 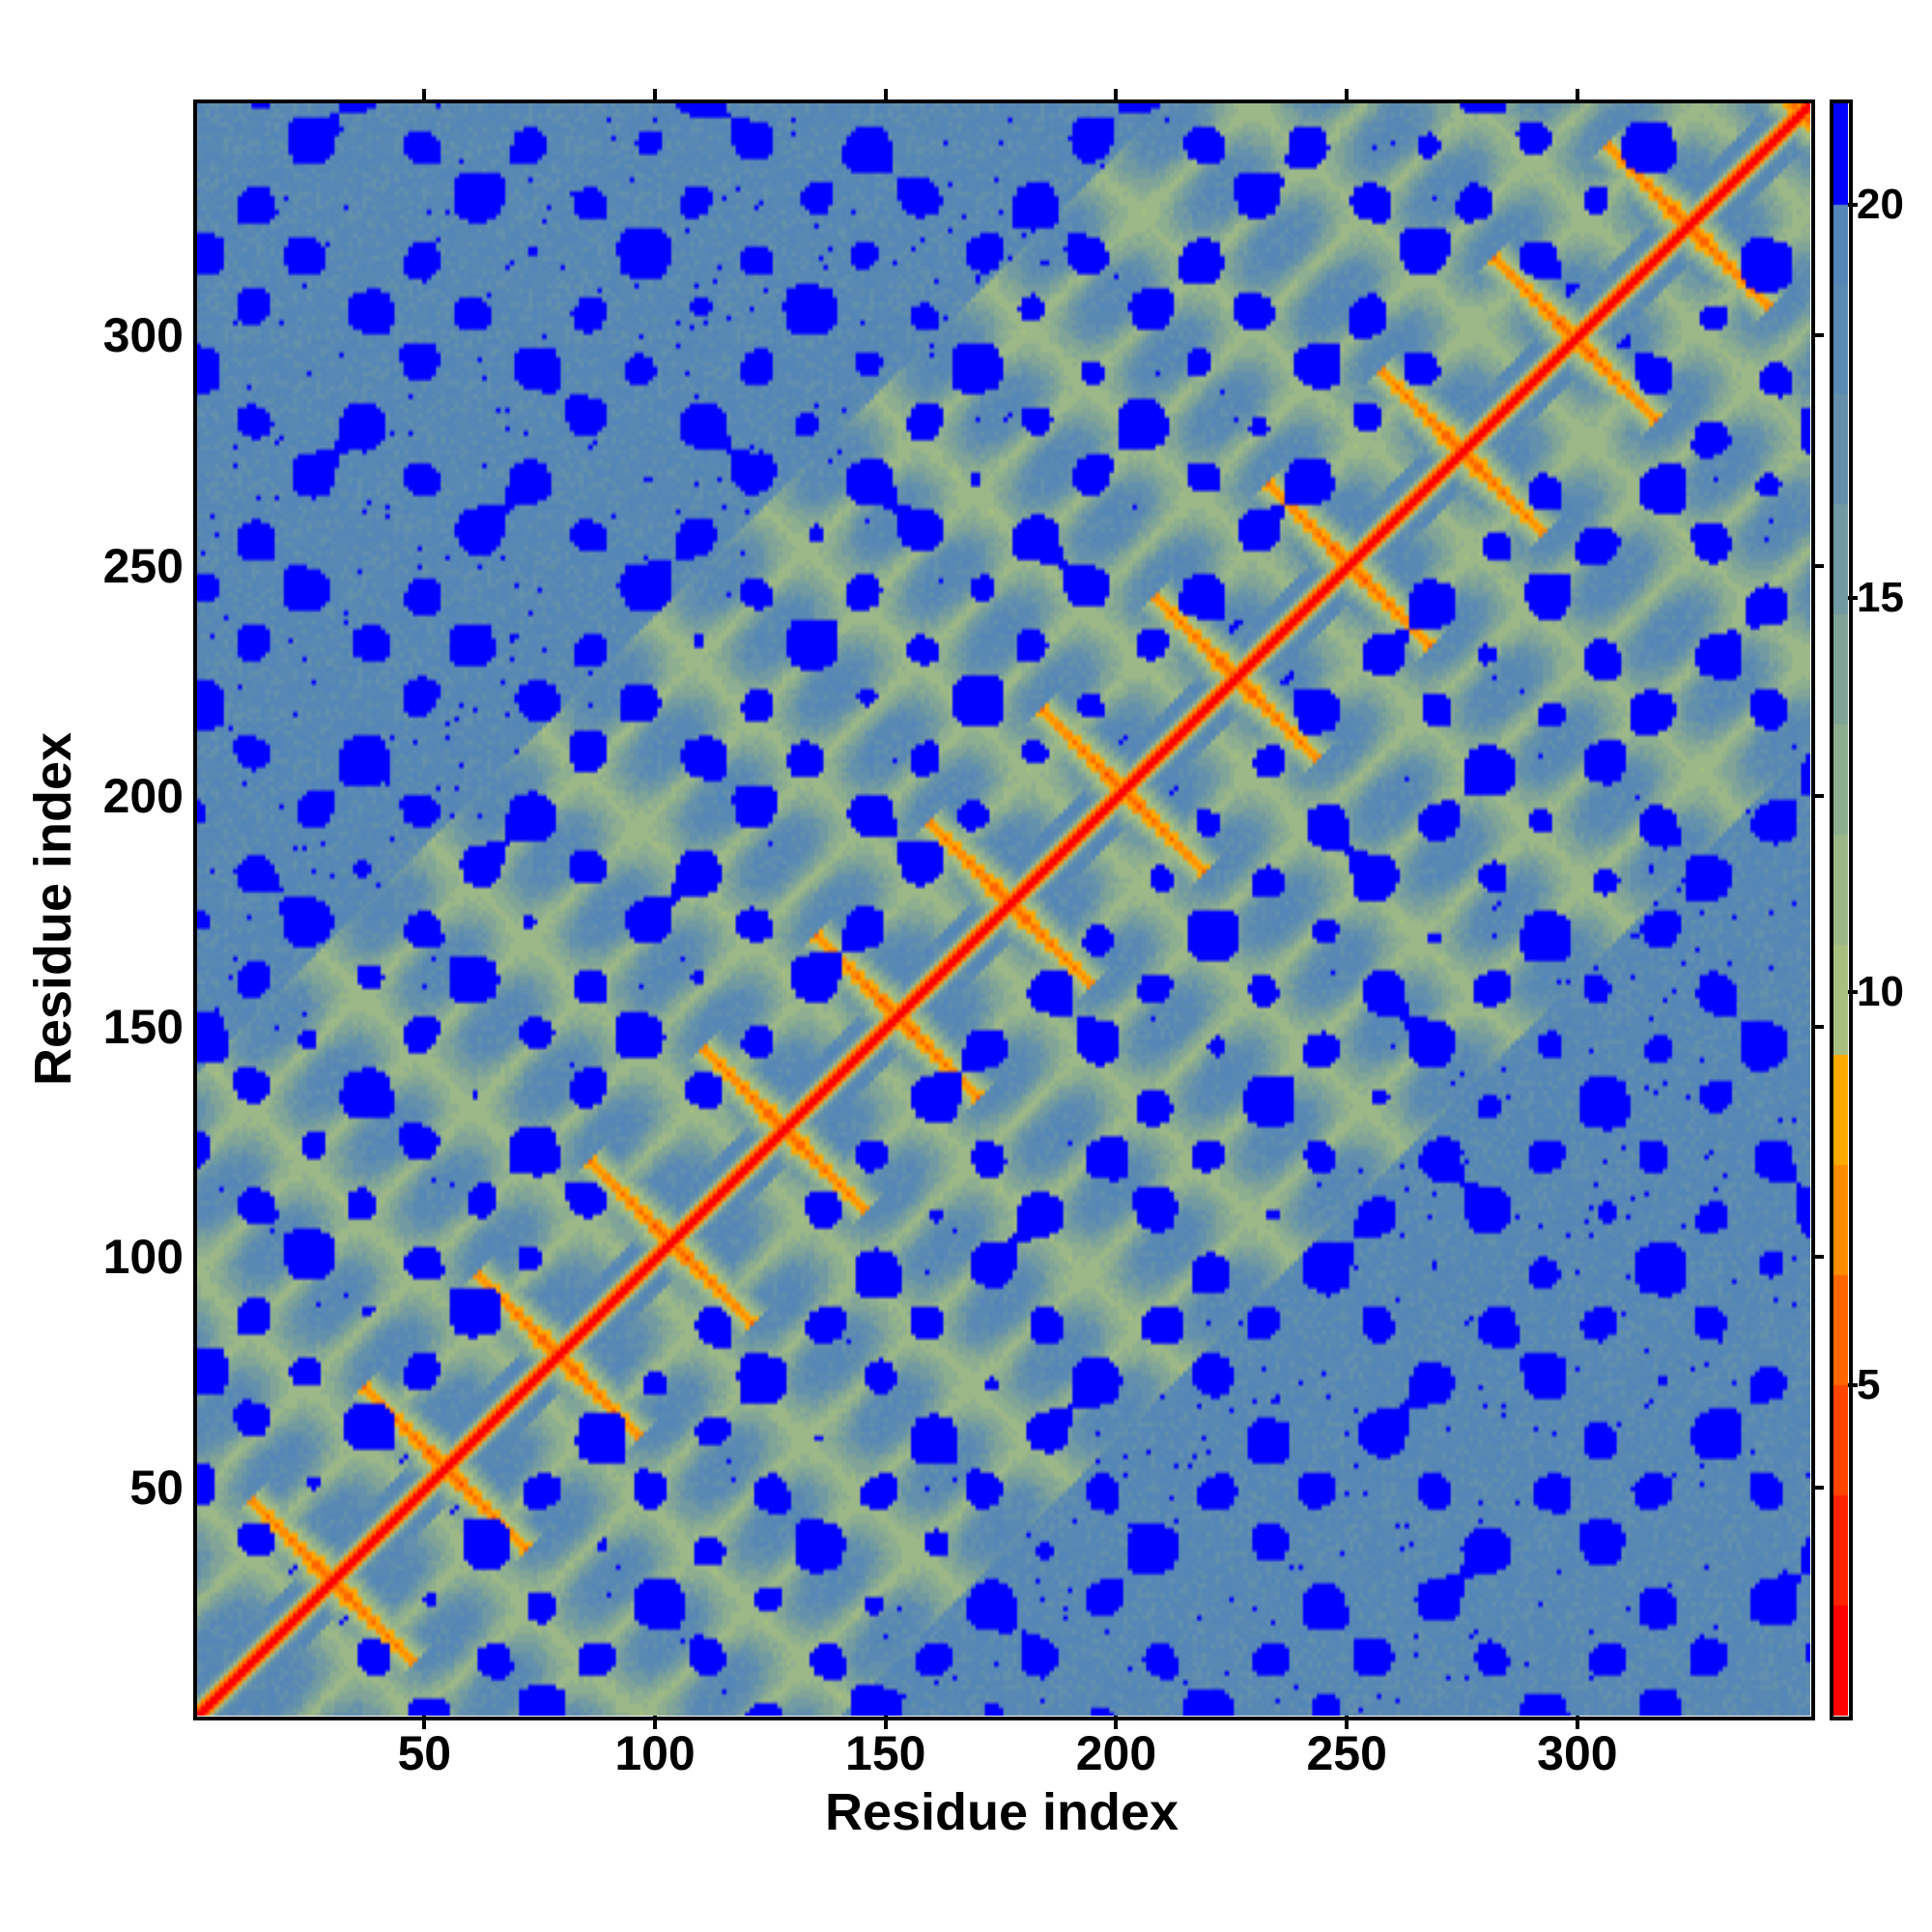 I want to click on x-tick-label: 100, so click(x=655, y=1753).